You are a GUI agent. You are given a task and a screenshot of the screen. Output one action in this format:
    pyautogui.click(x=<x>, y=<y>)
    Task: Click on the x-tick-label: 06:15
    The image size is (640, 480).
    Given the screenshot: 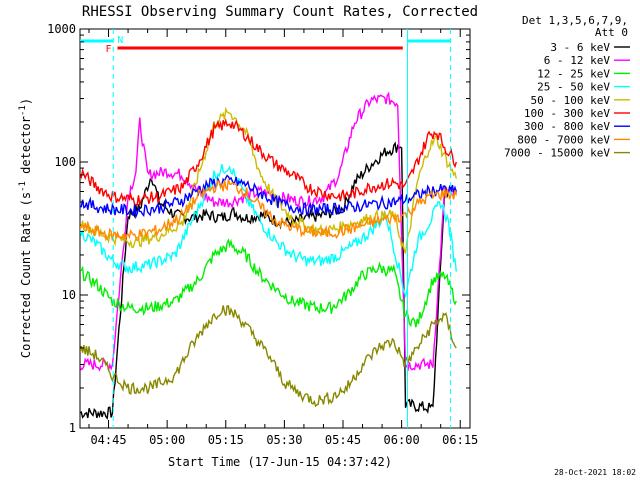 What is the action you would take?
    pyautogui.click(x=460, y=440)
    